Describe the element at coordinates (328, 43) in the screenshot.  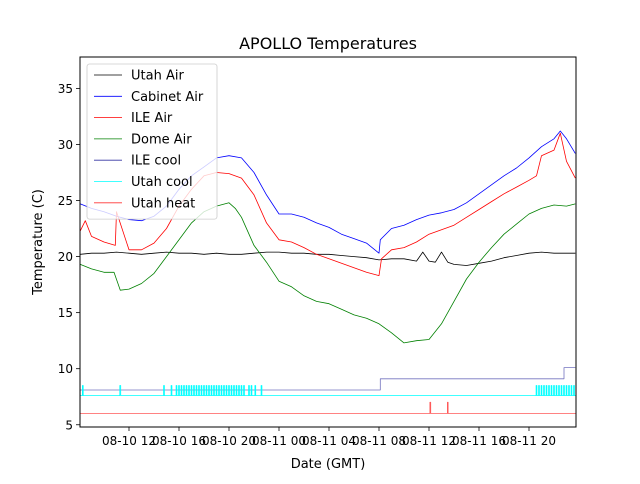
I see `chart-title: APOLLO Temperatures` at that location.